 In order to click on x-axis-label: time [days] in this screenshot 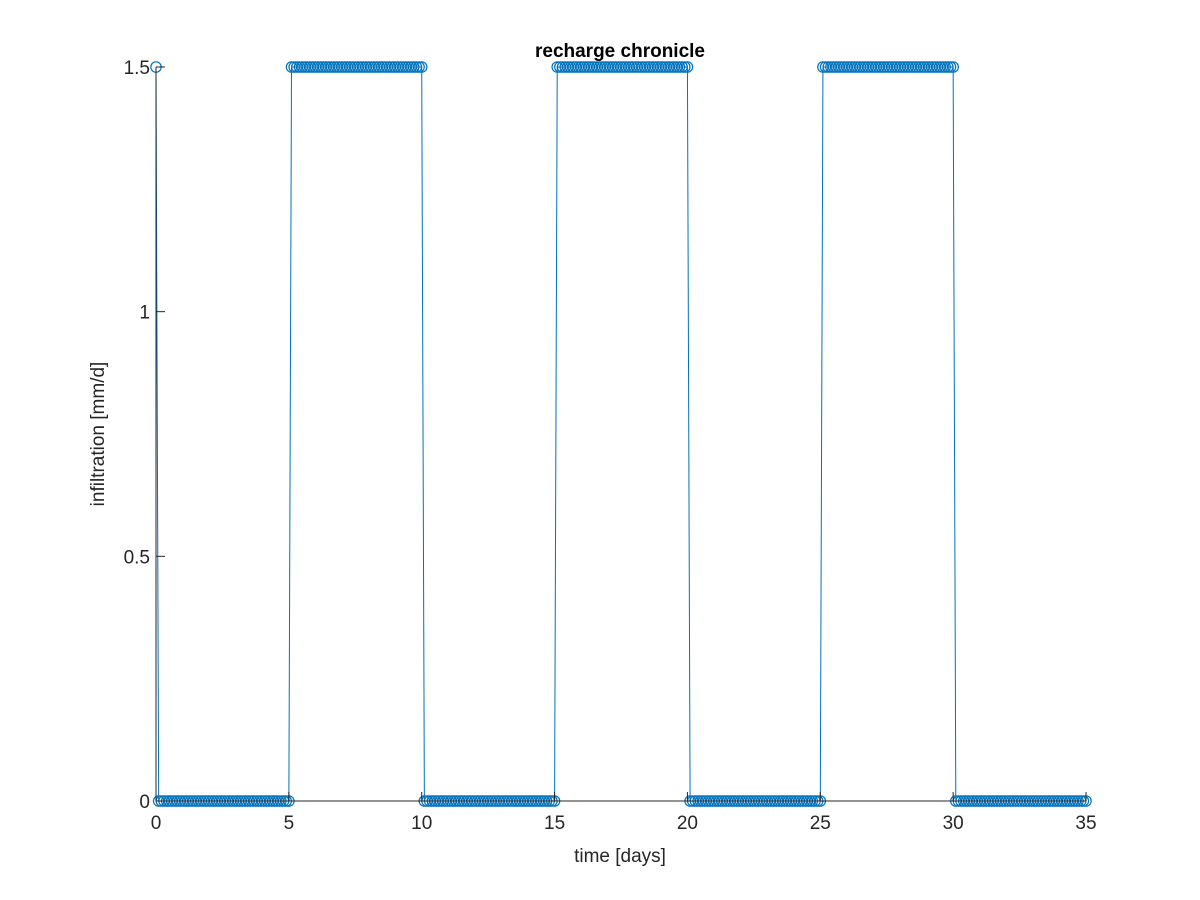, I will do `click(620, 856)`.